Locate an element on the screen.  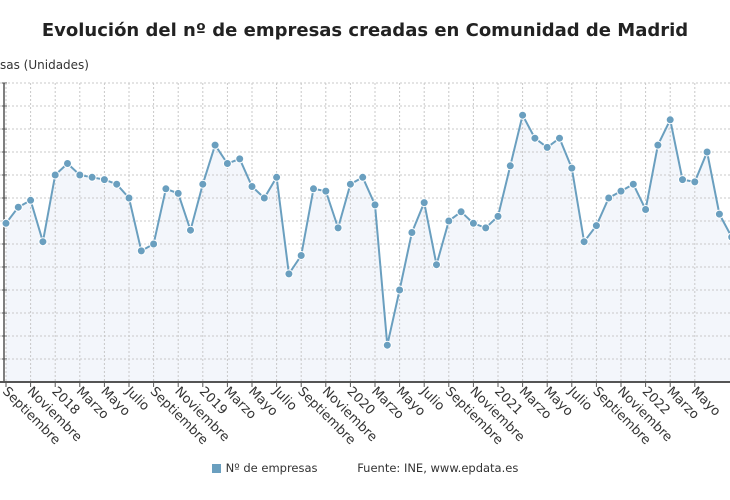
source-note: Fuente: INE, www.epdata.es is located at coordinates (438, 468).